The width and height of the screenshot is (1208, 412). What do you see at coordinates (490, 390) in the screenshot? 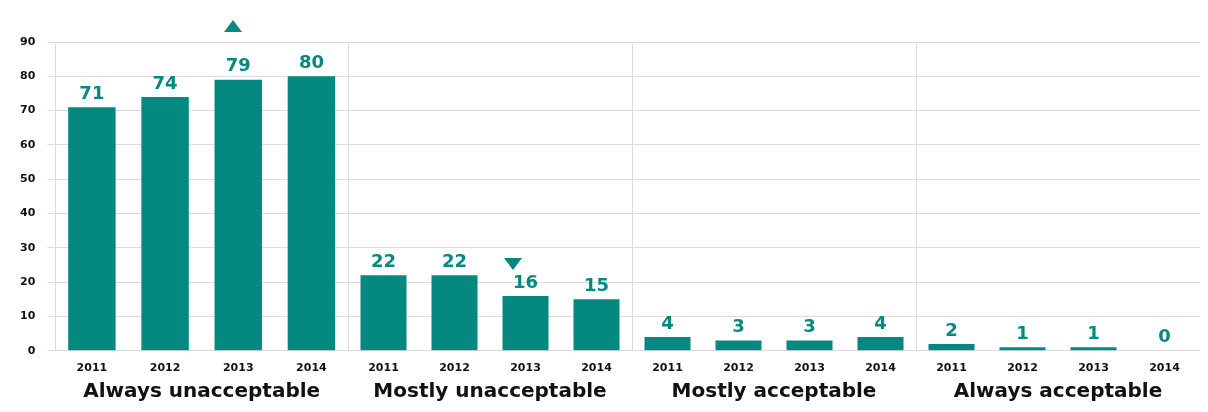
I see `x-axis-title: Mostly unacceptable` at bounding box center [490, 390].